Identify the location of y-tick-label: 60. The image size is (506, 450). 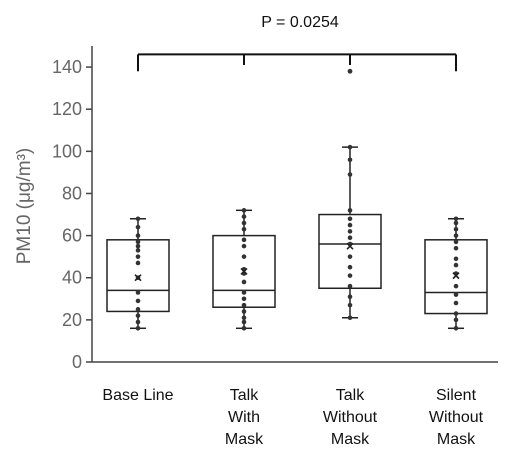
(72, 236).